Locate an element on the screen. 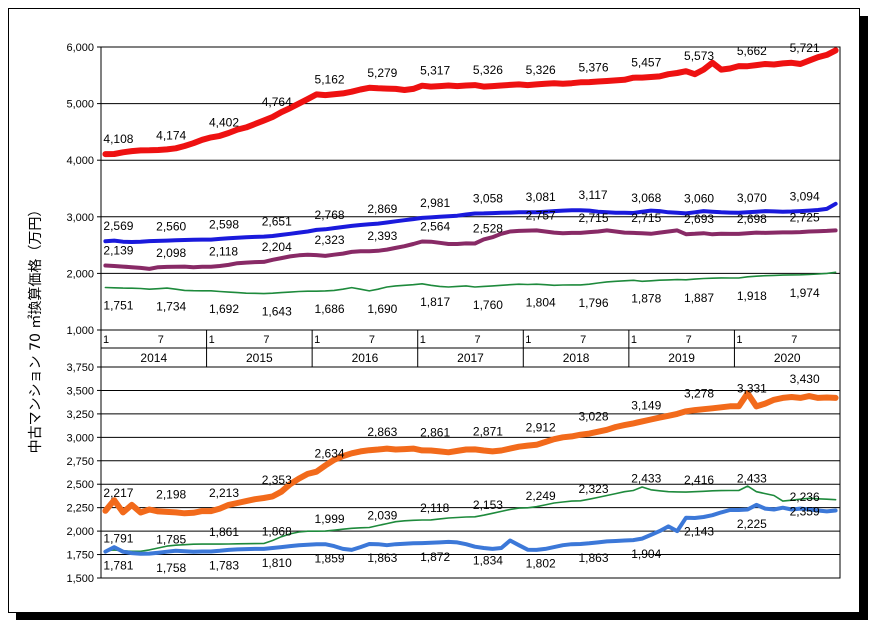 The image size is (880, 628). bottom-series-2-data-label: 1,861 is located at coordinates (224, 532).